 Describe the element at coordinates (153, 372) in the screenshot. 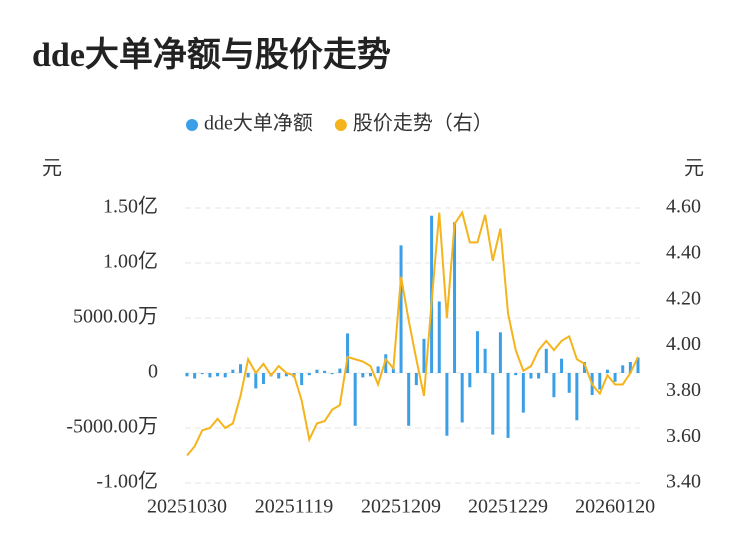

I see `y-tick-label: 0` at that location.